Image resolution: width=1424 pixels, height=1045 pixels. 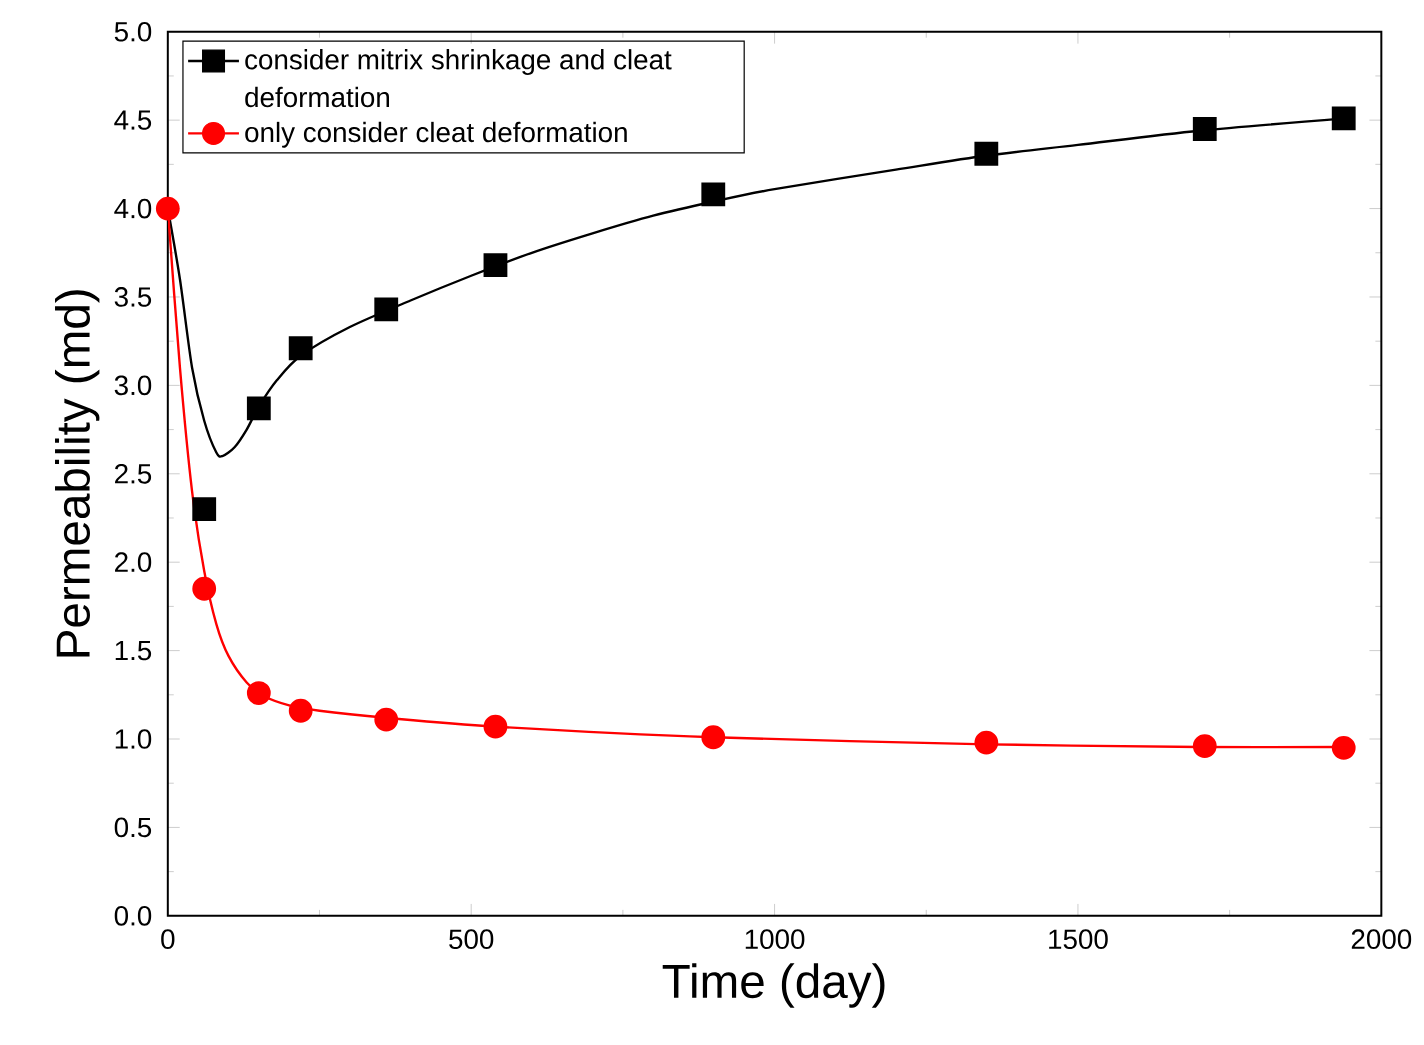 I want to click on y-tick-label: 4.5, so click(x=133, y=120).